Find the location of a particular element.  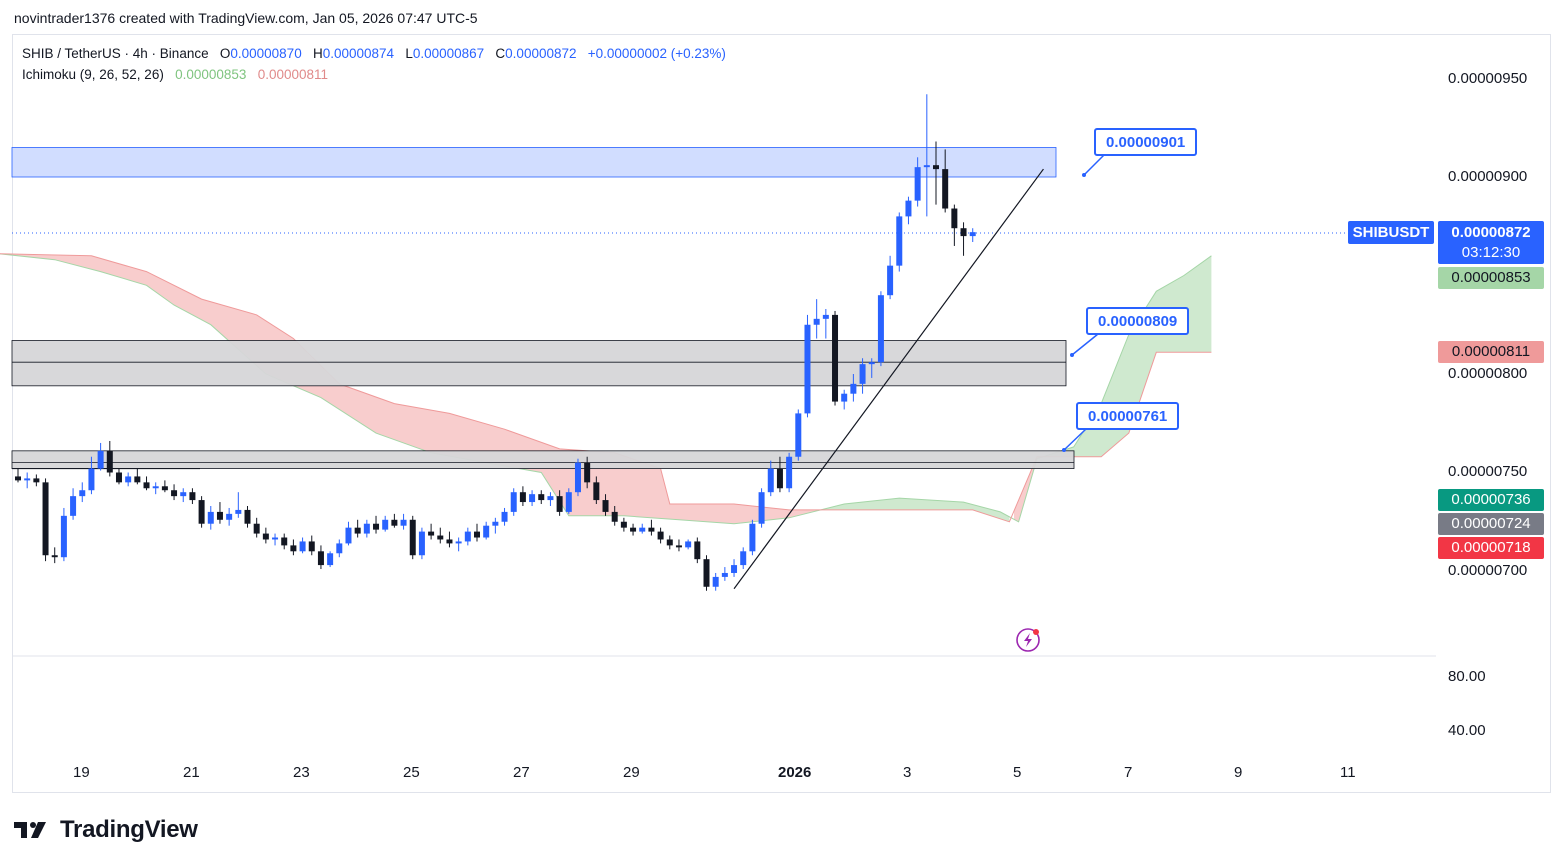

price-axis-label: 0.00000950 is located at coordinates (1488, 78).